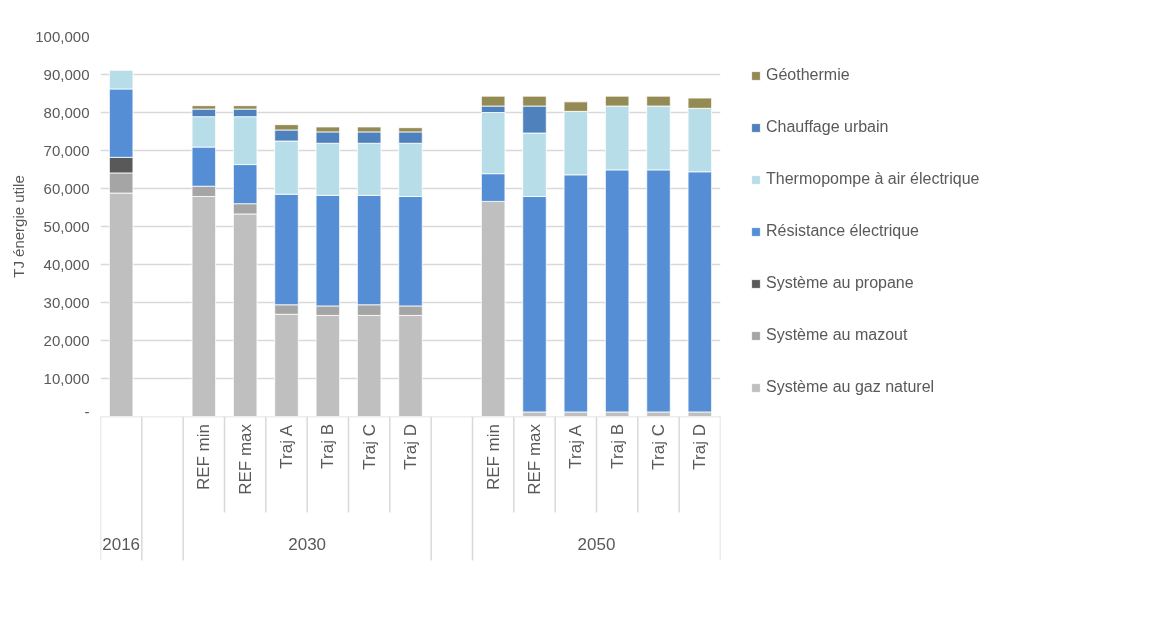 This screenshot has height=632, width=1165. What do you see at coordinates (842, 231) in the screenshot?
I see `legend-label: Résistance électrique` at bounding box center [842, 231].